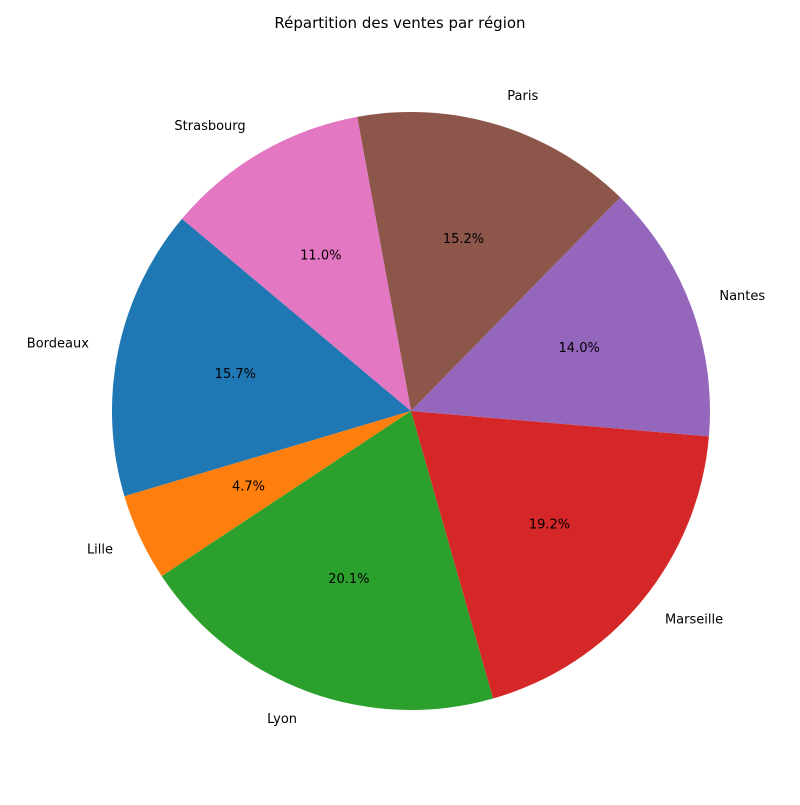 The width and height of the screenshot is (800, 805). Describe the element at coordinates (549, 525) in the screenshot. I see `pie-value-label-marseille: 19.2%` at that location.